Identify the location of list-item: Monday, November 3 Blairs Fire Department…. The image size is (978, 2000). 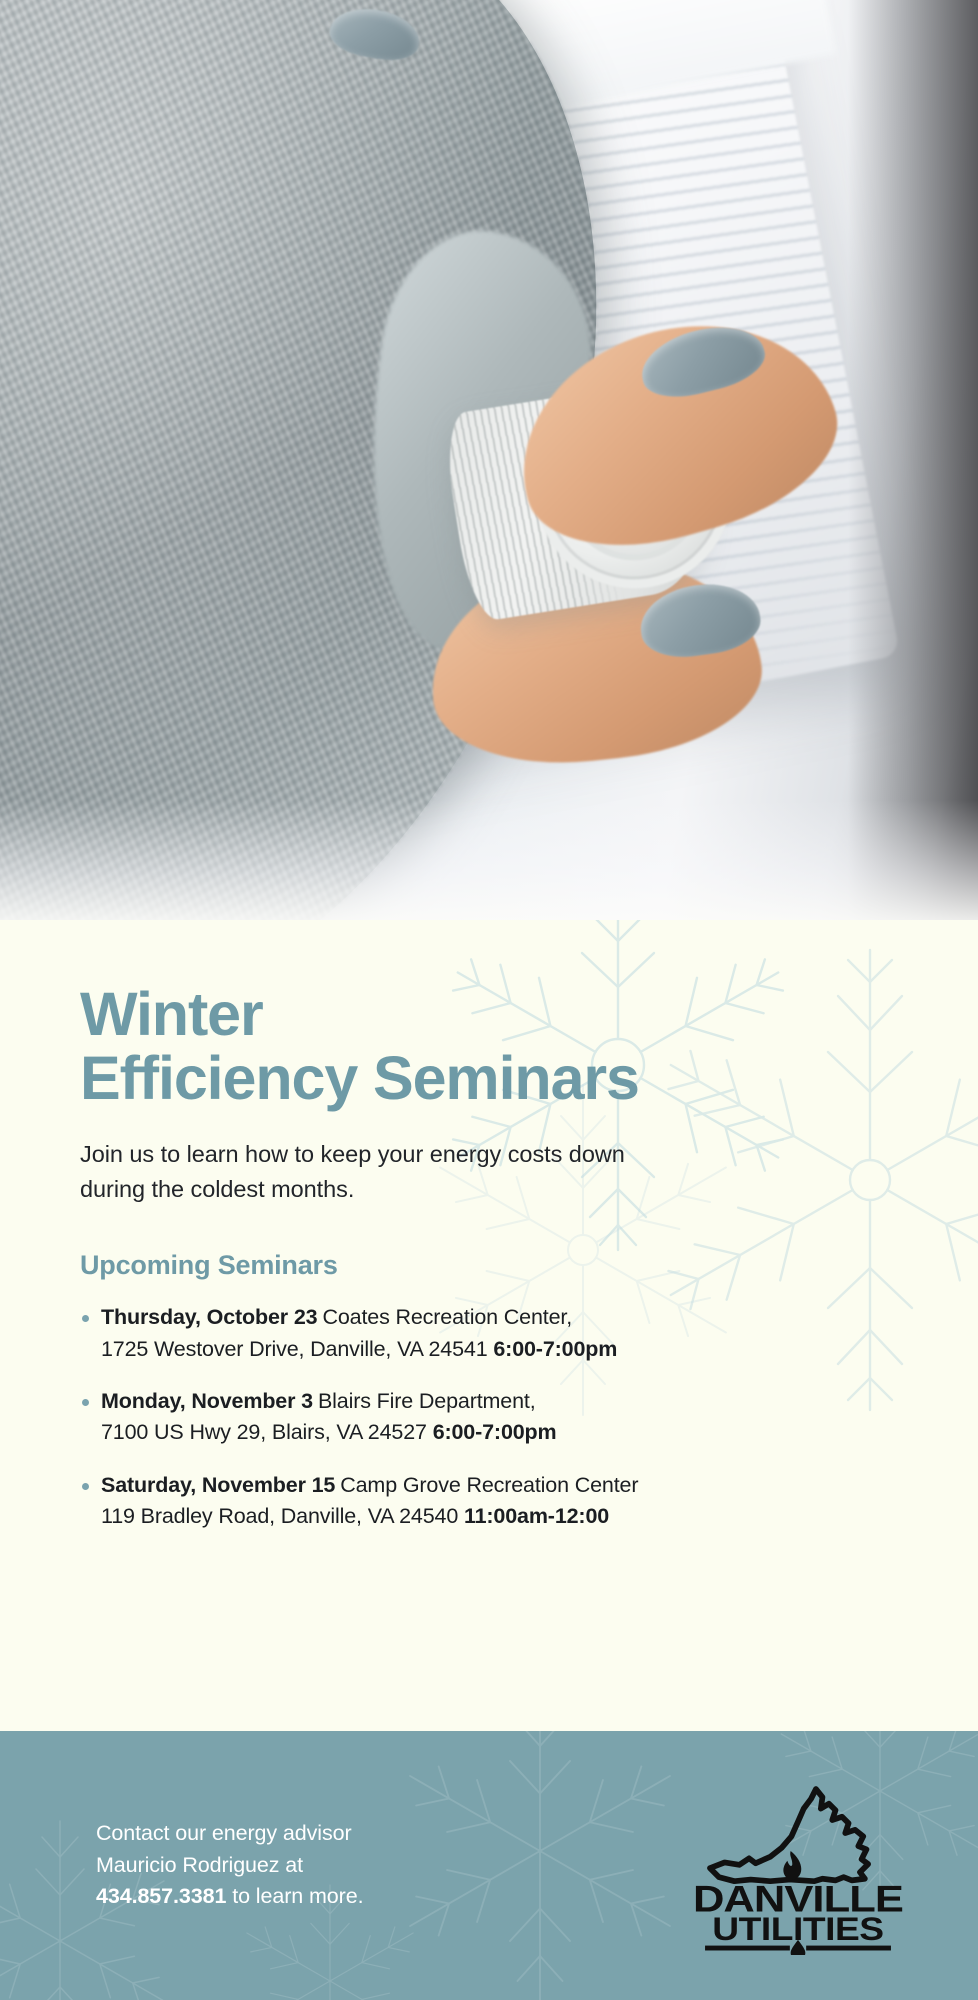
(498, 1417).